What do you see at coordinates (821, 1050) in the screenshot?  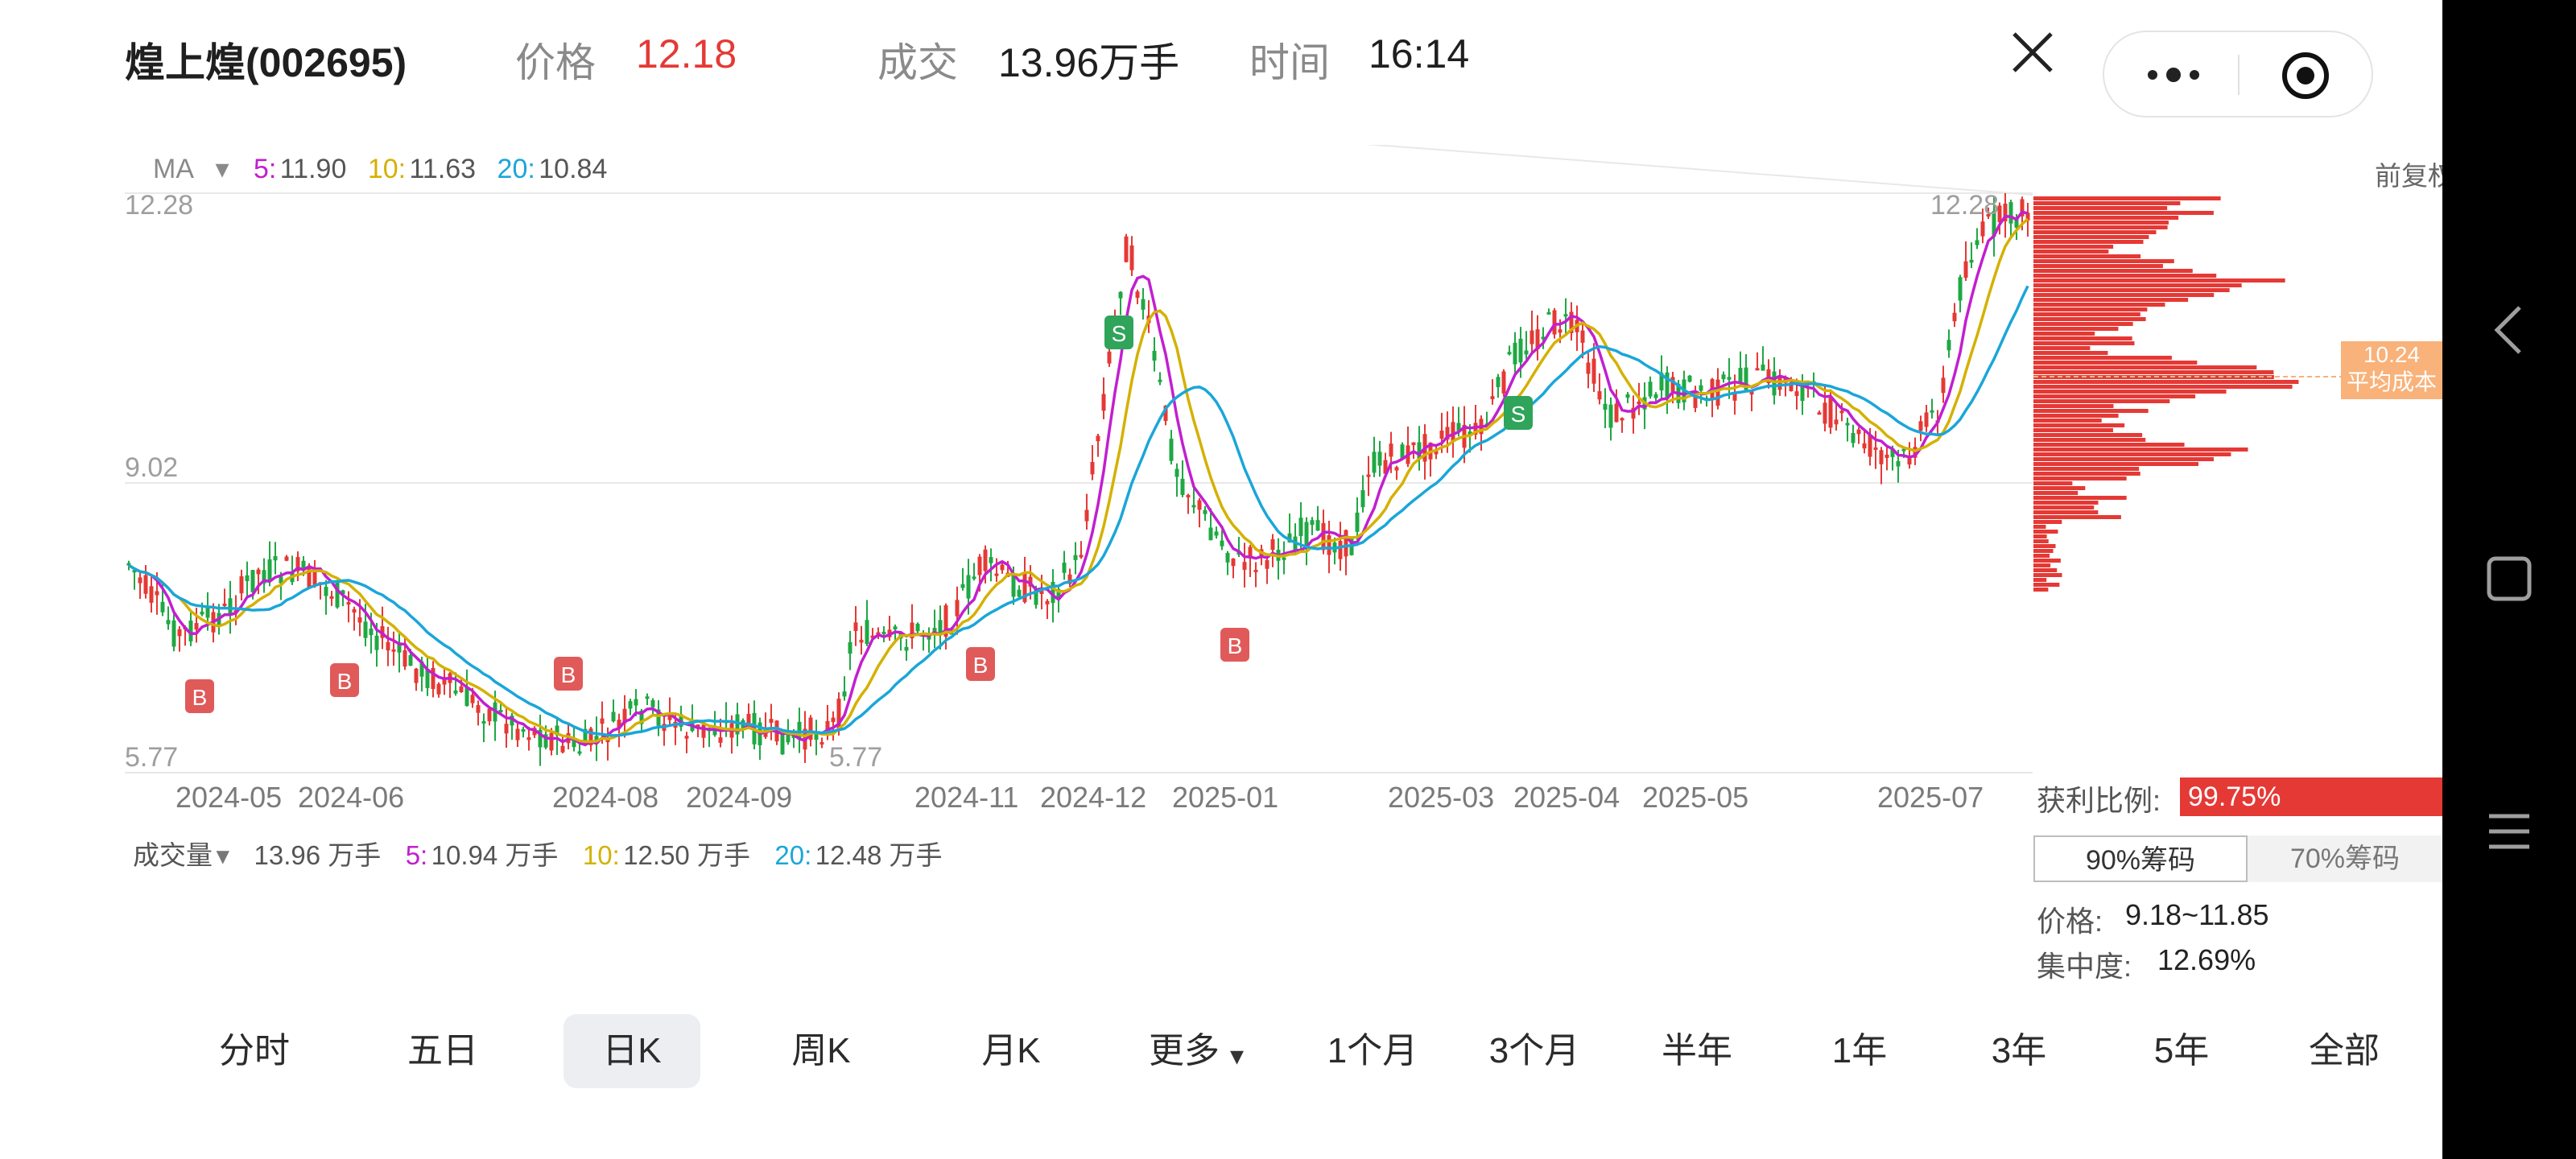 I see `tab-weekly-k: 周K` at bounding box center [821, 1050].